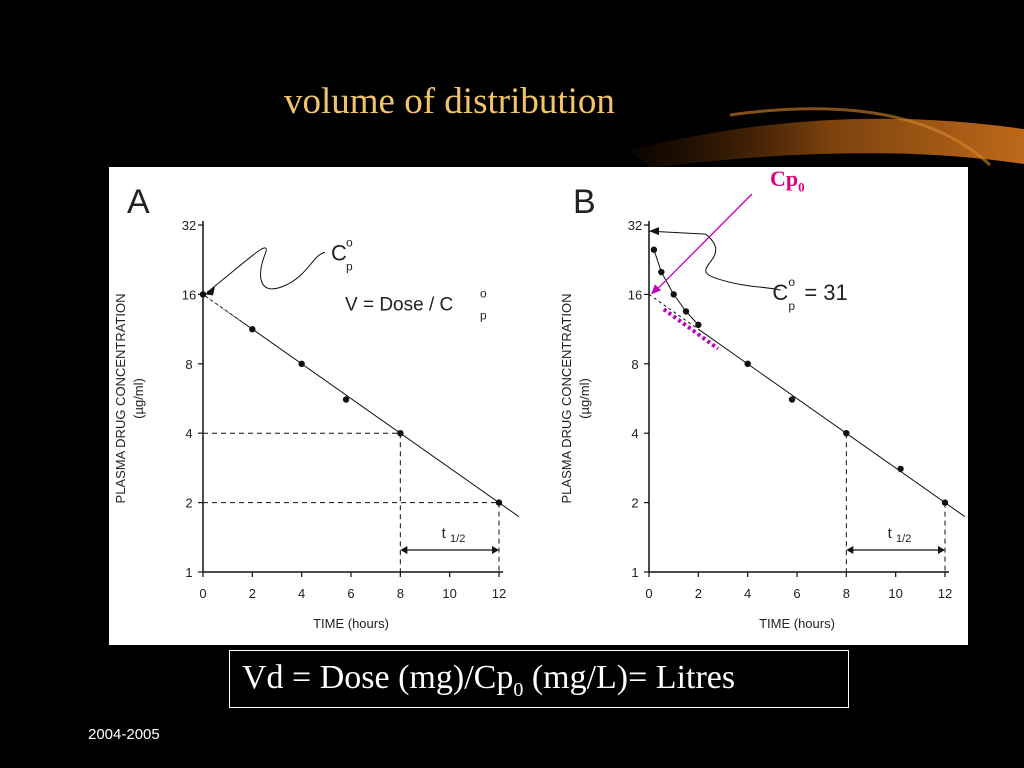 The image size is (1024, 768). Describe the element at coordinates (801, 187) in the screenshot. I see `cp0-annotation-sub: 0` at that location.